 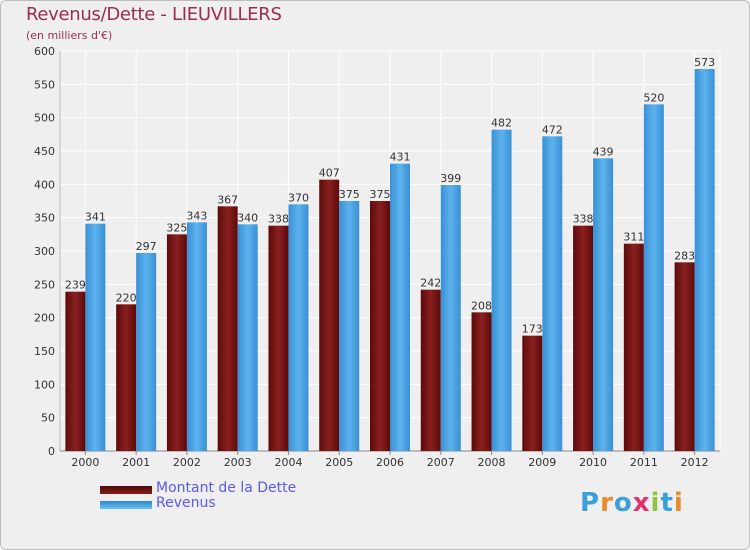 I want to click on x-tick-label: 2004, so click(x=288, y=462).